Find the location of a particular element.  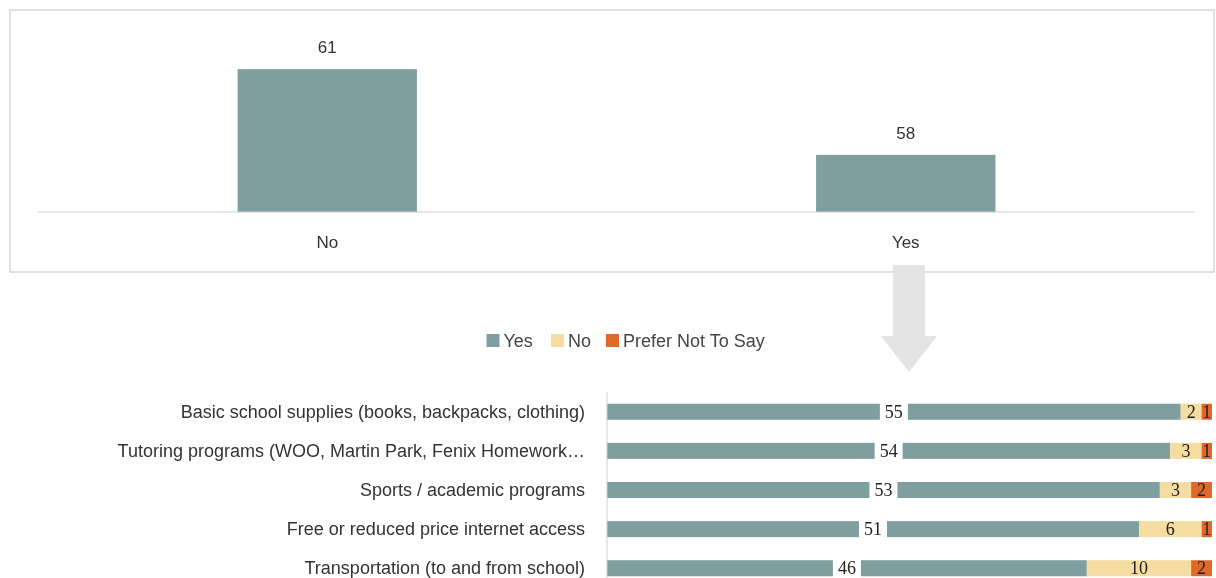

data-label: 10 is located at coordinates (1138, 568).